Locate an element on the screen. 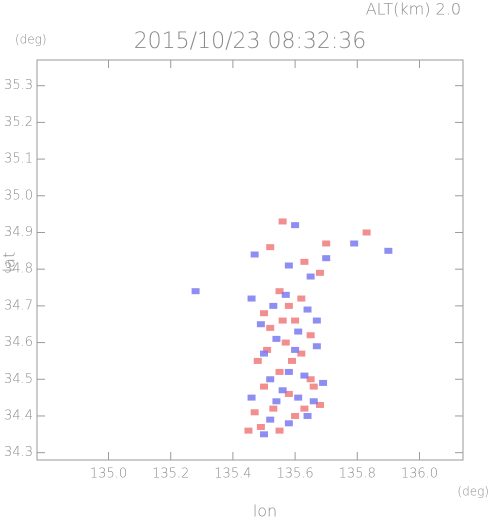  y-tick-label: 35.1 is located at coordinates (18, 159).